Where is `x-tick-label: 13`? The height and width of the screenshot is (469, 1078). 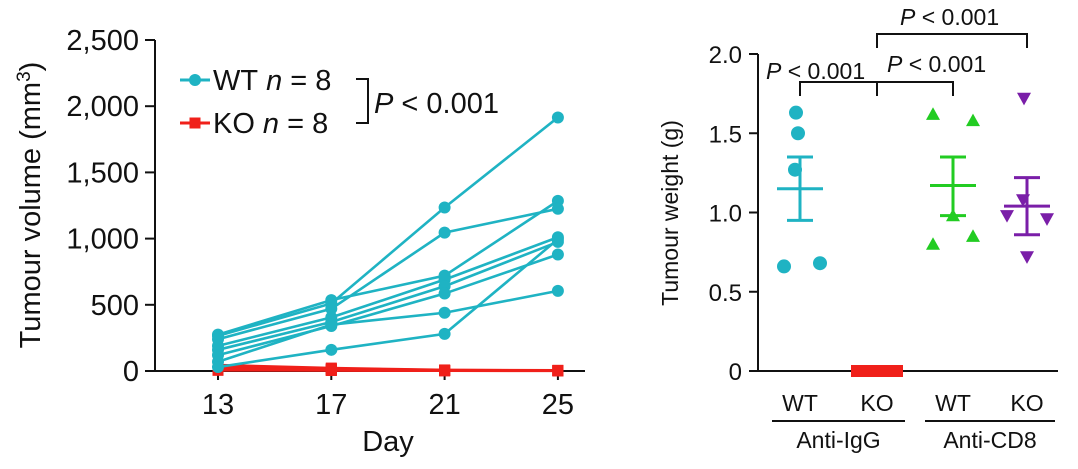
x-tick-label: 13 is located at coordinates (218, 405).